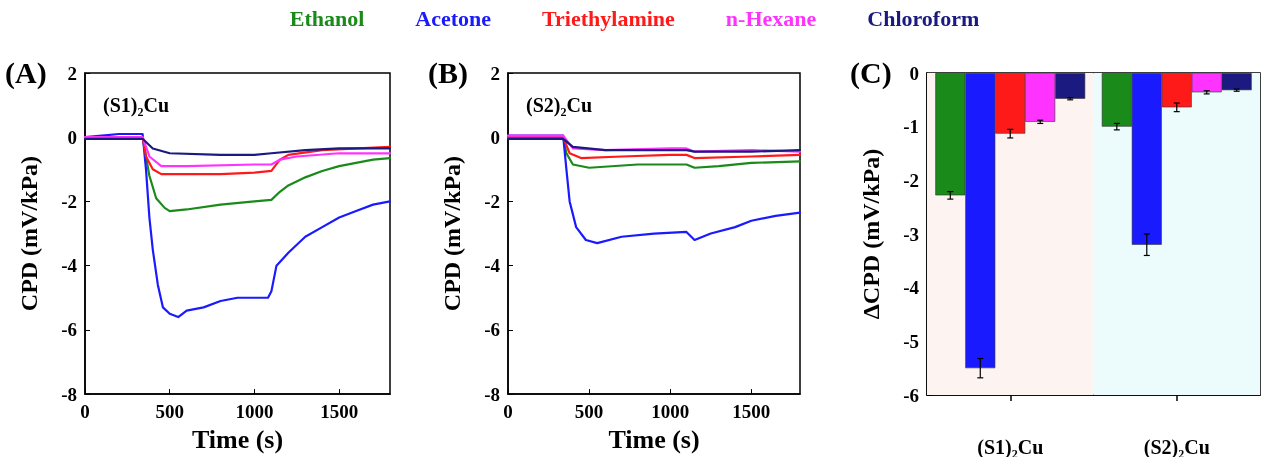 Image resolution: width=1264 pixels, height=457 pixels. Describe the element at coordinates (26, 72) in the screenshot. I see `chart-title: (A)` at that location.